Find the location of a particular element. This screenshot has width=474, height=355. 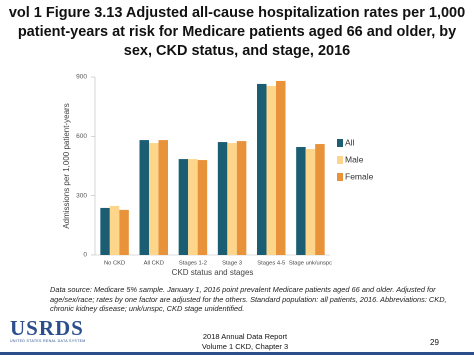

y-tick-label: 0 is located at coordinates (85, 255).